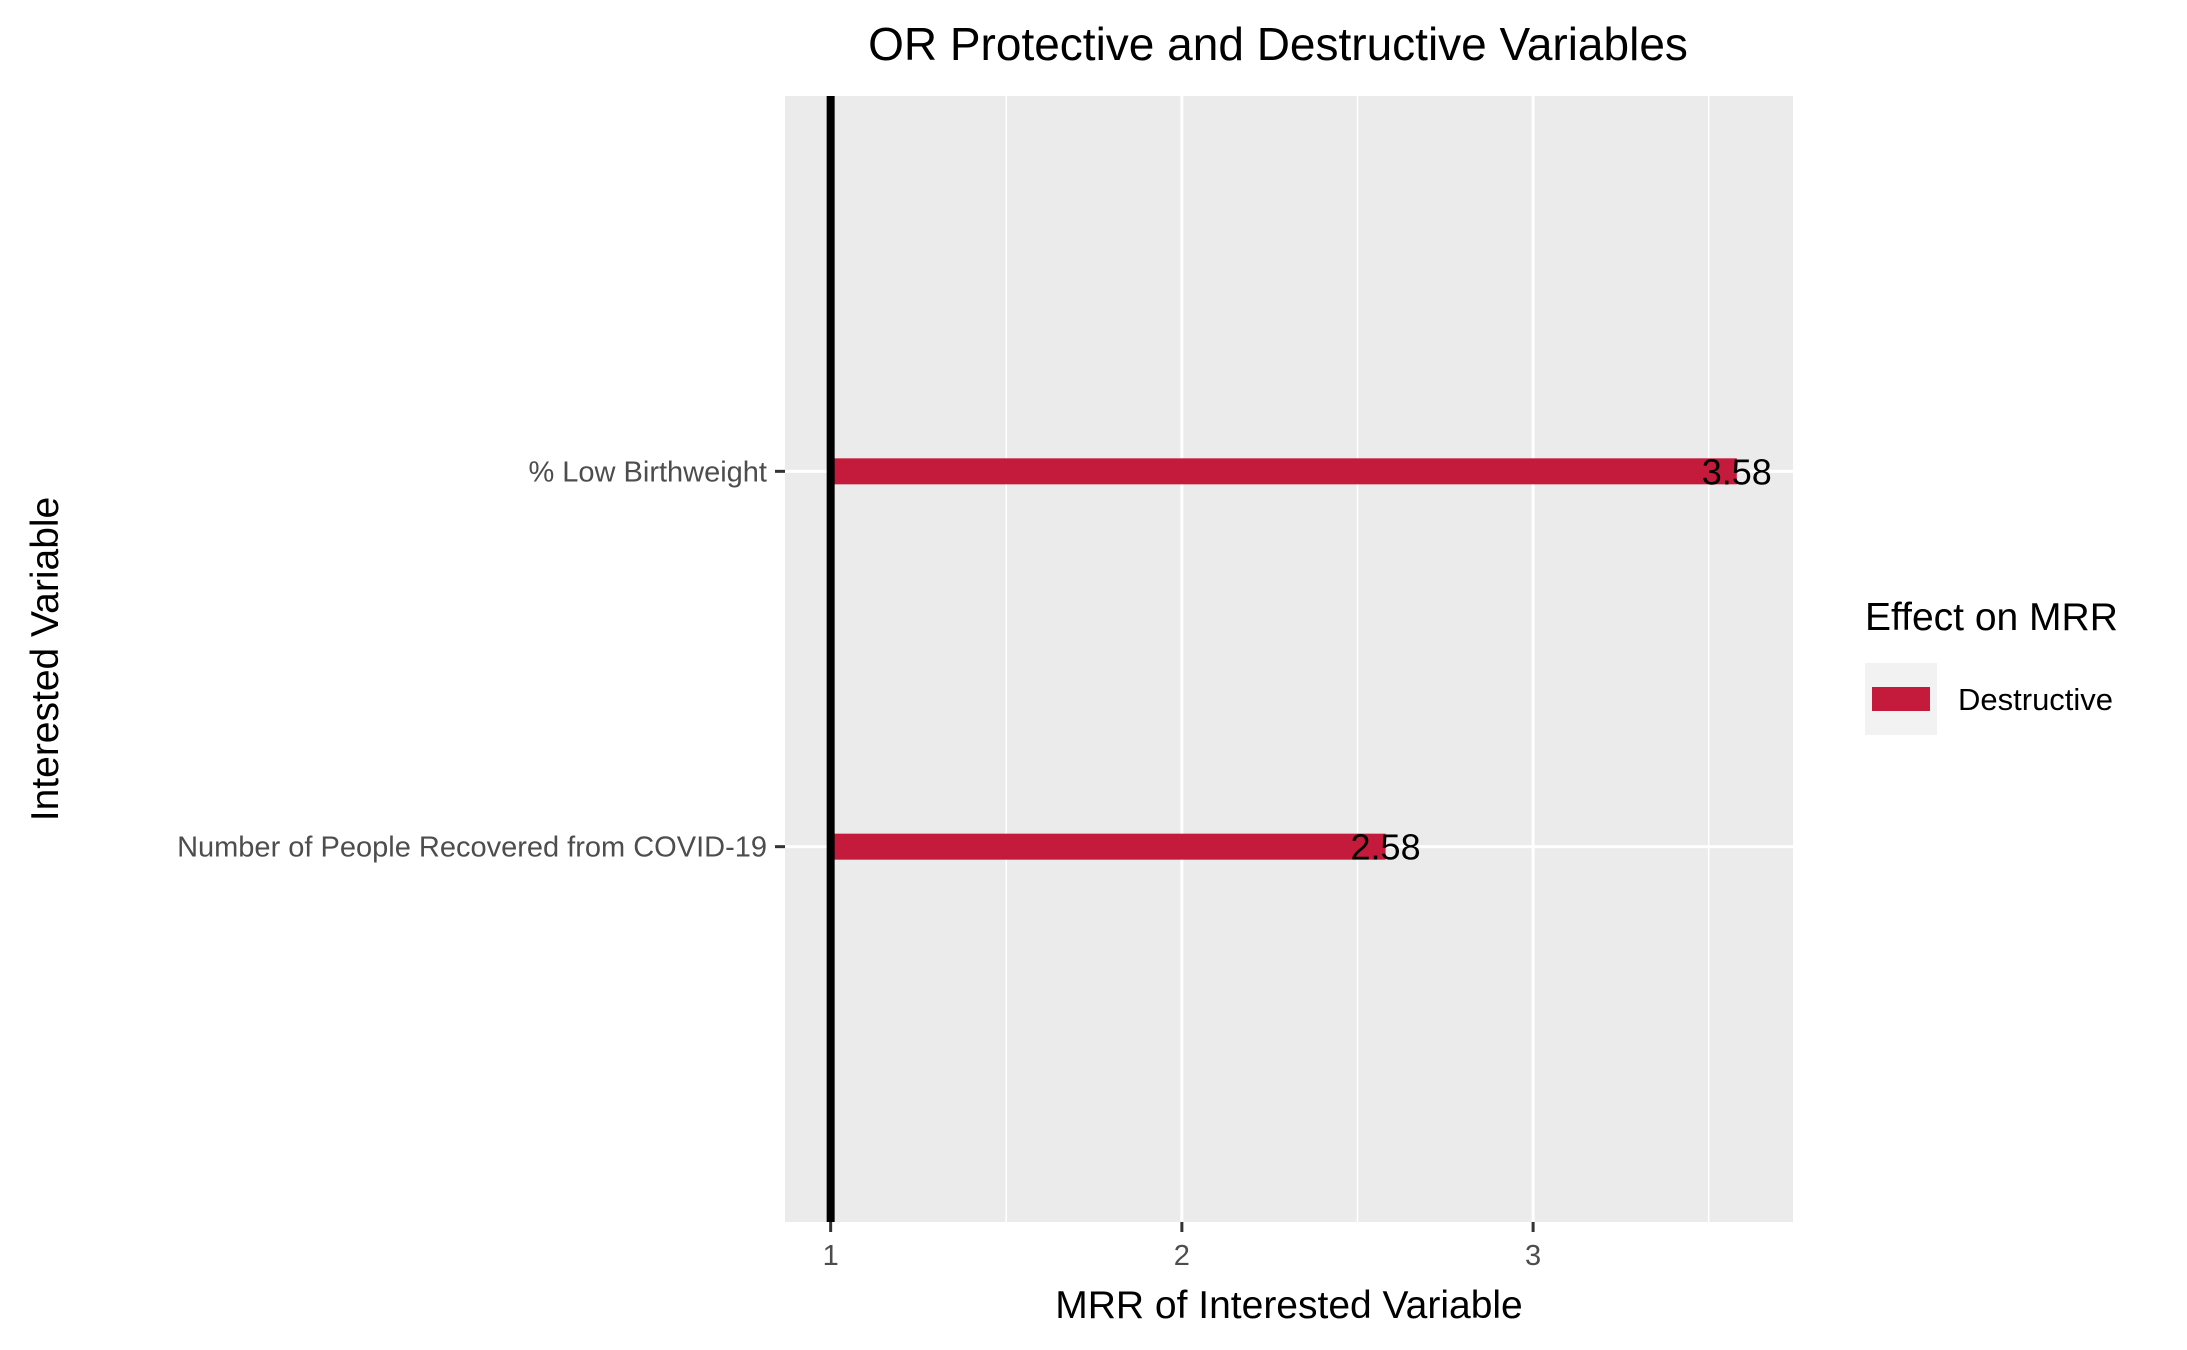 The image size is (2187, 1350). What do you see at coordinates (1561, 659) in the screenshot?
I see `data-labels: 3.58 2.58` at bounding box center [1561, 659].